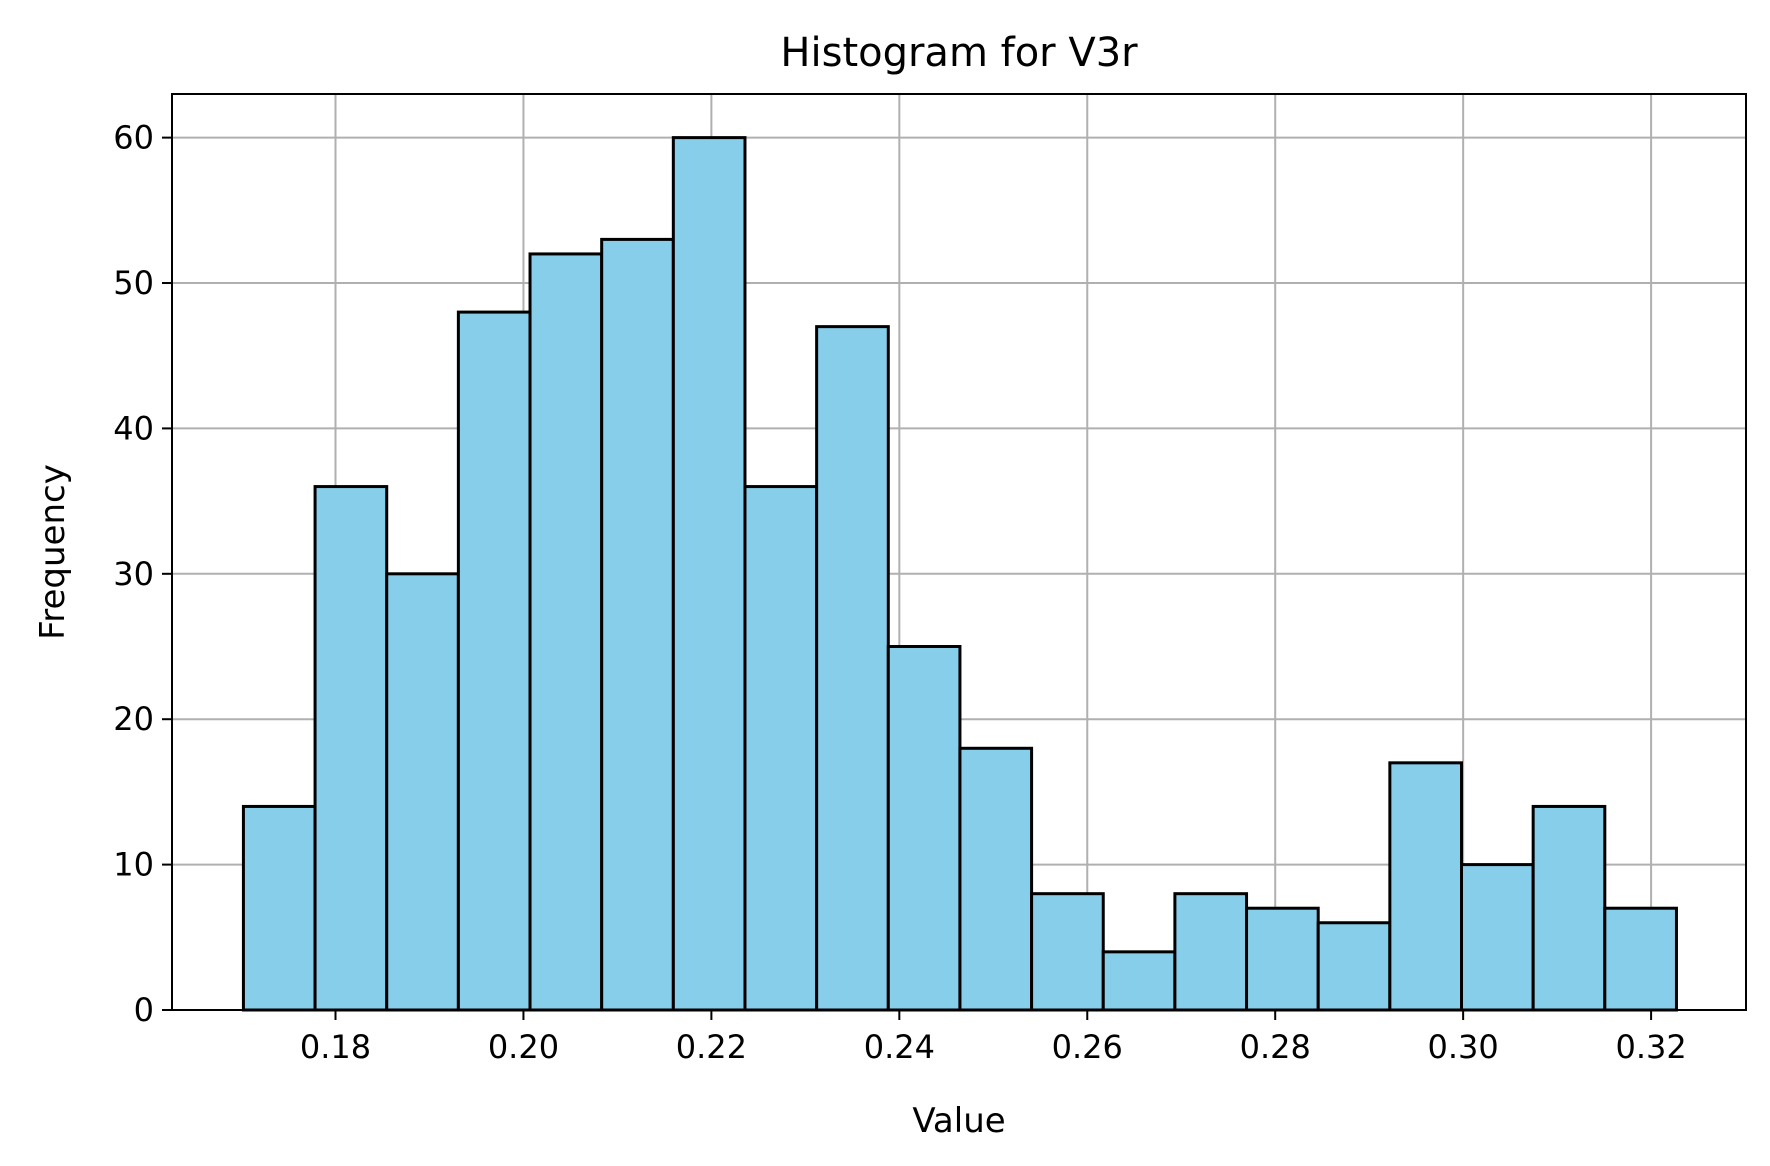  What do you see at coordinates (993, 1038) in the screenshot?
I see `x-axis-ticks: 0.18 0.20 0.22 0.24 0.26 0.28 0.30 0.32` at bounding box center [993, 1038].